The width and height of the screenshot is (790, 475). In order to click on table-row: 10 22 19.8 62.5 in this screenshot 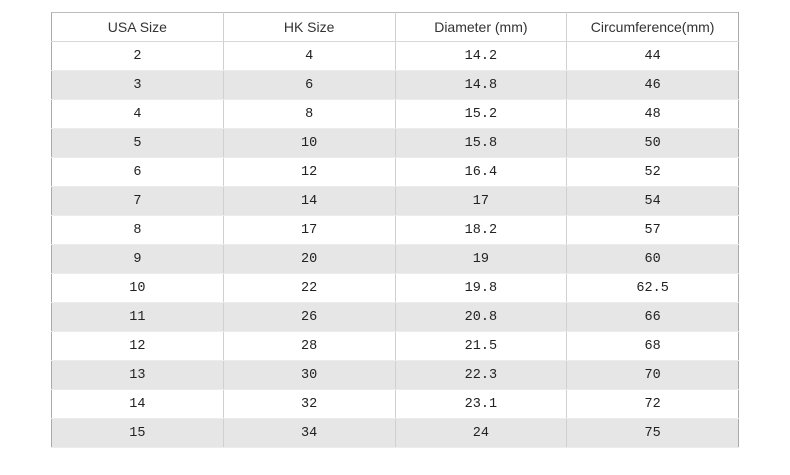, I will do `click(395, 288)`.